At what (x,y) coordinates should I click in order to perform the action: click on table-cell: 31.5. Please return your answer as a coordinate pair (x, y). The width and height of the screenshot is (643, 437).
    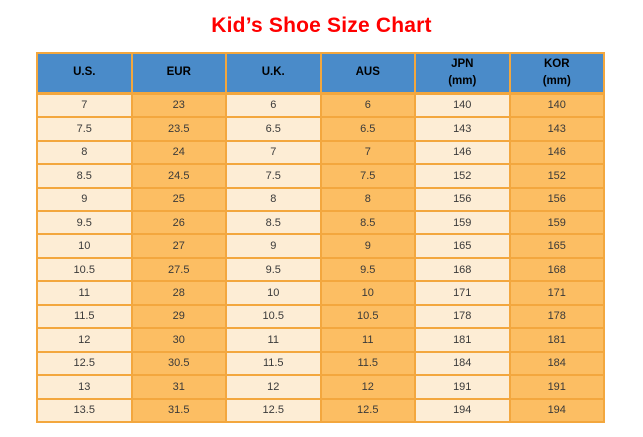
    Looking at the image, I should click on (178, 410).